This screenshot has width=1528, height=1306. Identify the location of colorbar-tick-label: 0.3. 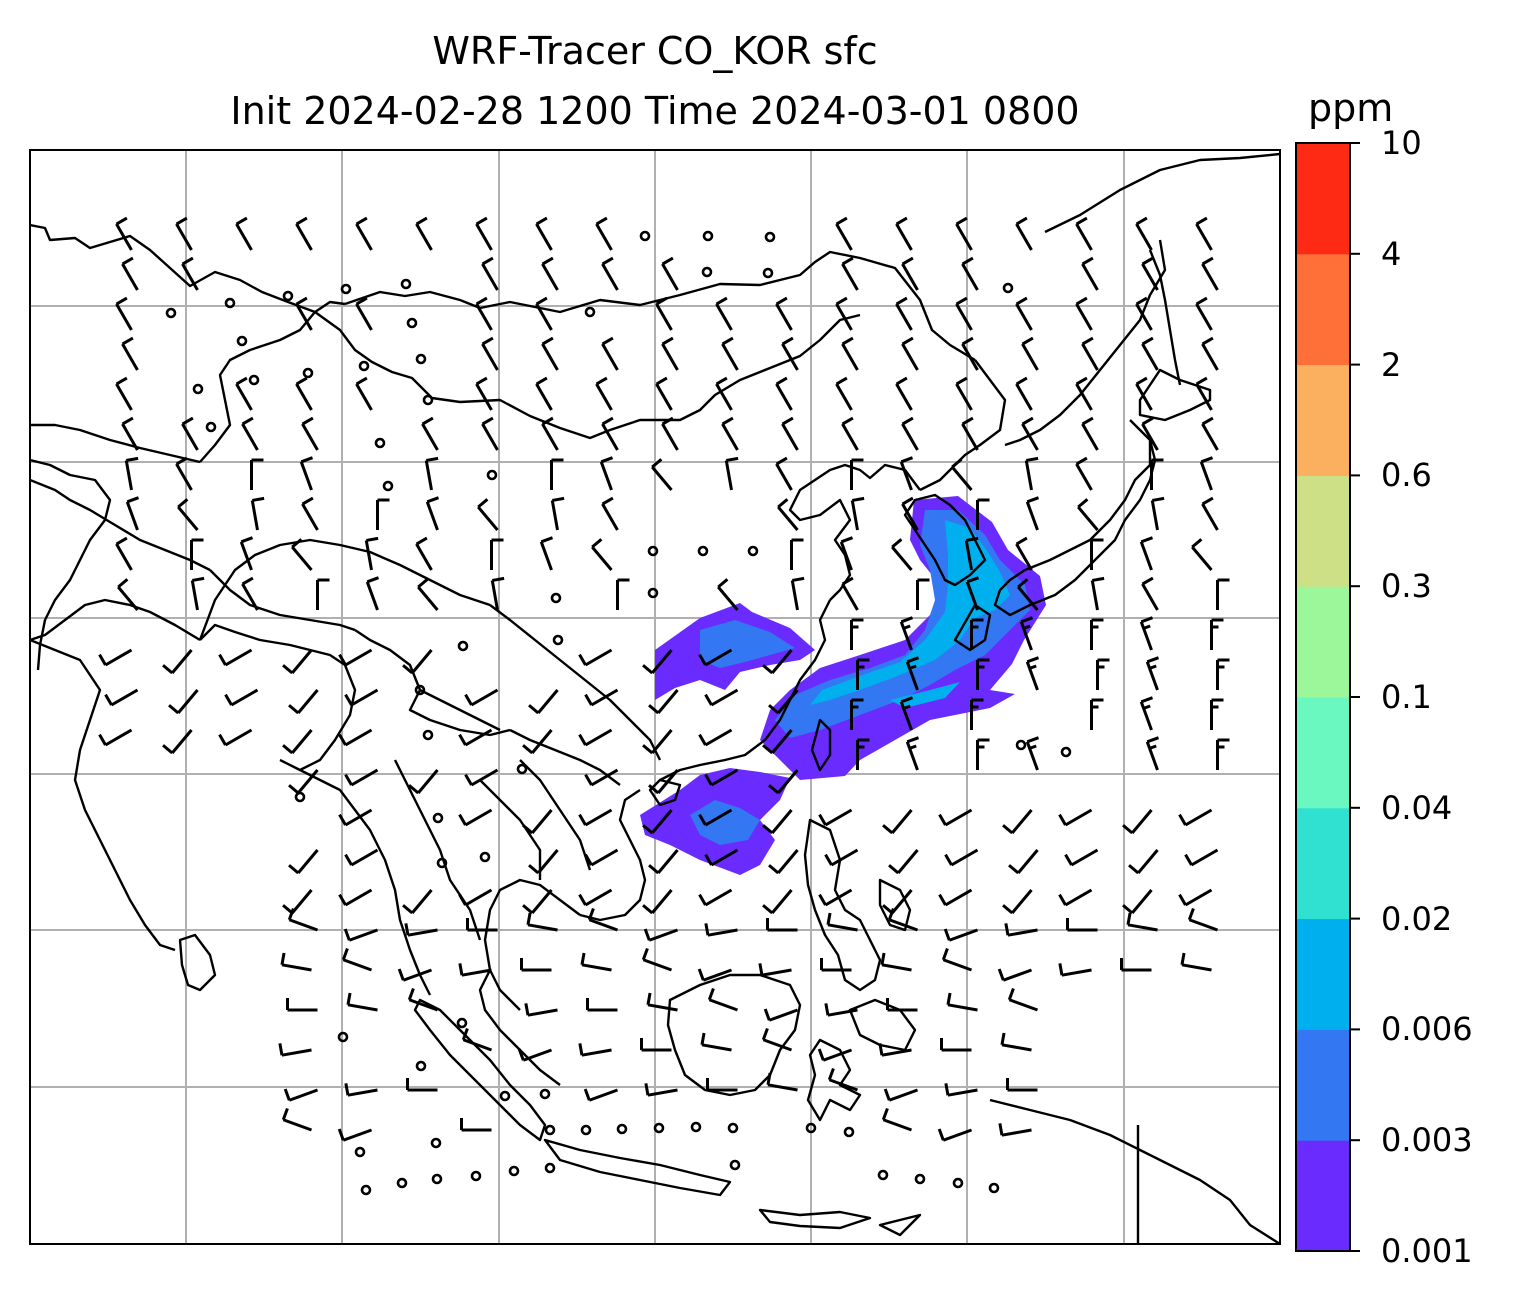
(1406, 586).